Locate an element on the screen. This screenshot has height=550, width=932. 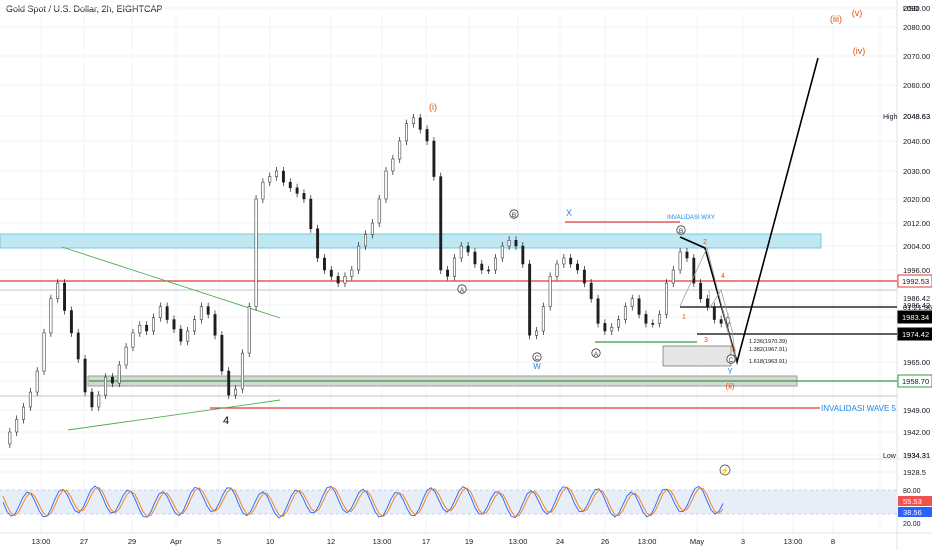
price-tag-3: 01:21:36 is located at coordinates (917, 307).